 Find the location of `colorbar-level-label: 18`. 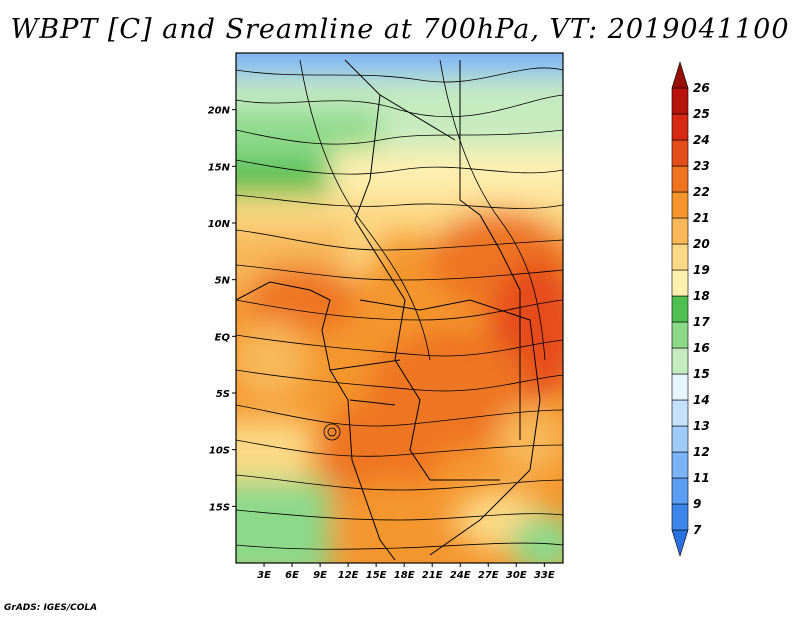

colorbar-level-label: 18 is located at coordinates (701, 296).